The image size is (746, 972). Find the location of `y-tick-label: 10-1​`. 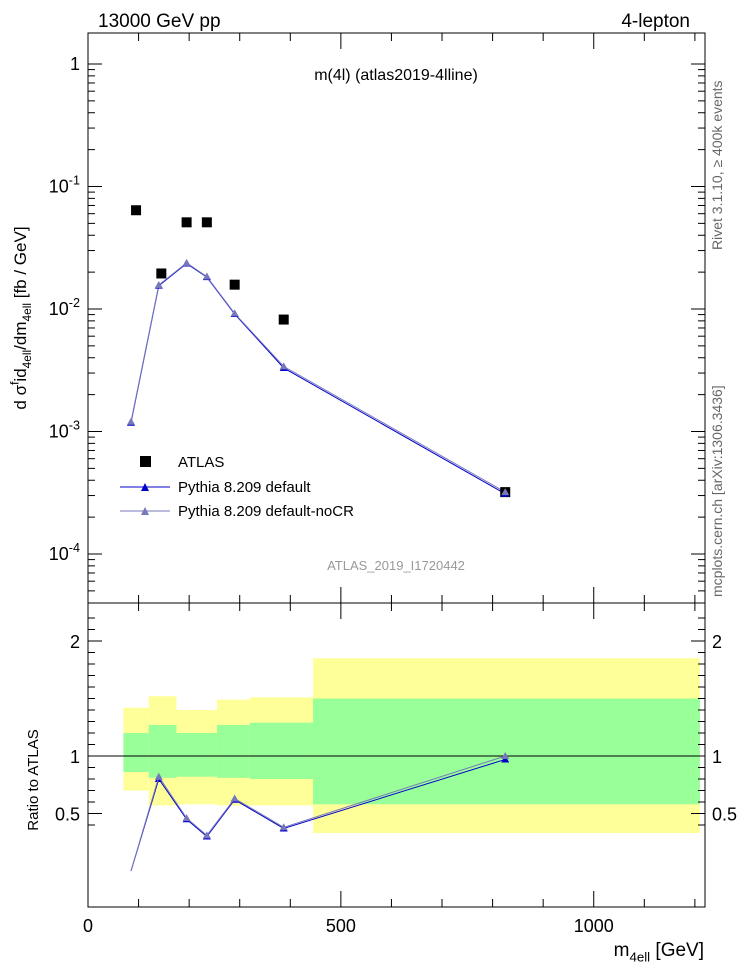

y-tick-label: 10-1​ is located at coordinates (64, 184).